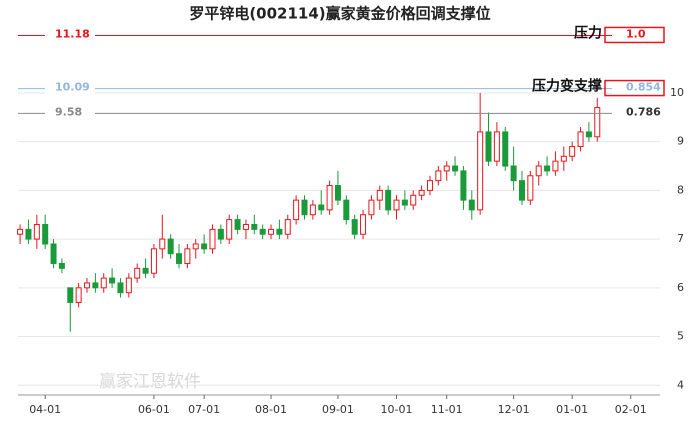 This screenshot has height=427, width=689. Describe the element at coordinates (150, 382) in the screenshot. I see `watermark: 赢家江恩软件` at that location.